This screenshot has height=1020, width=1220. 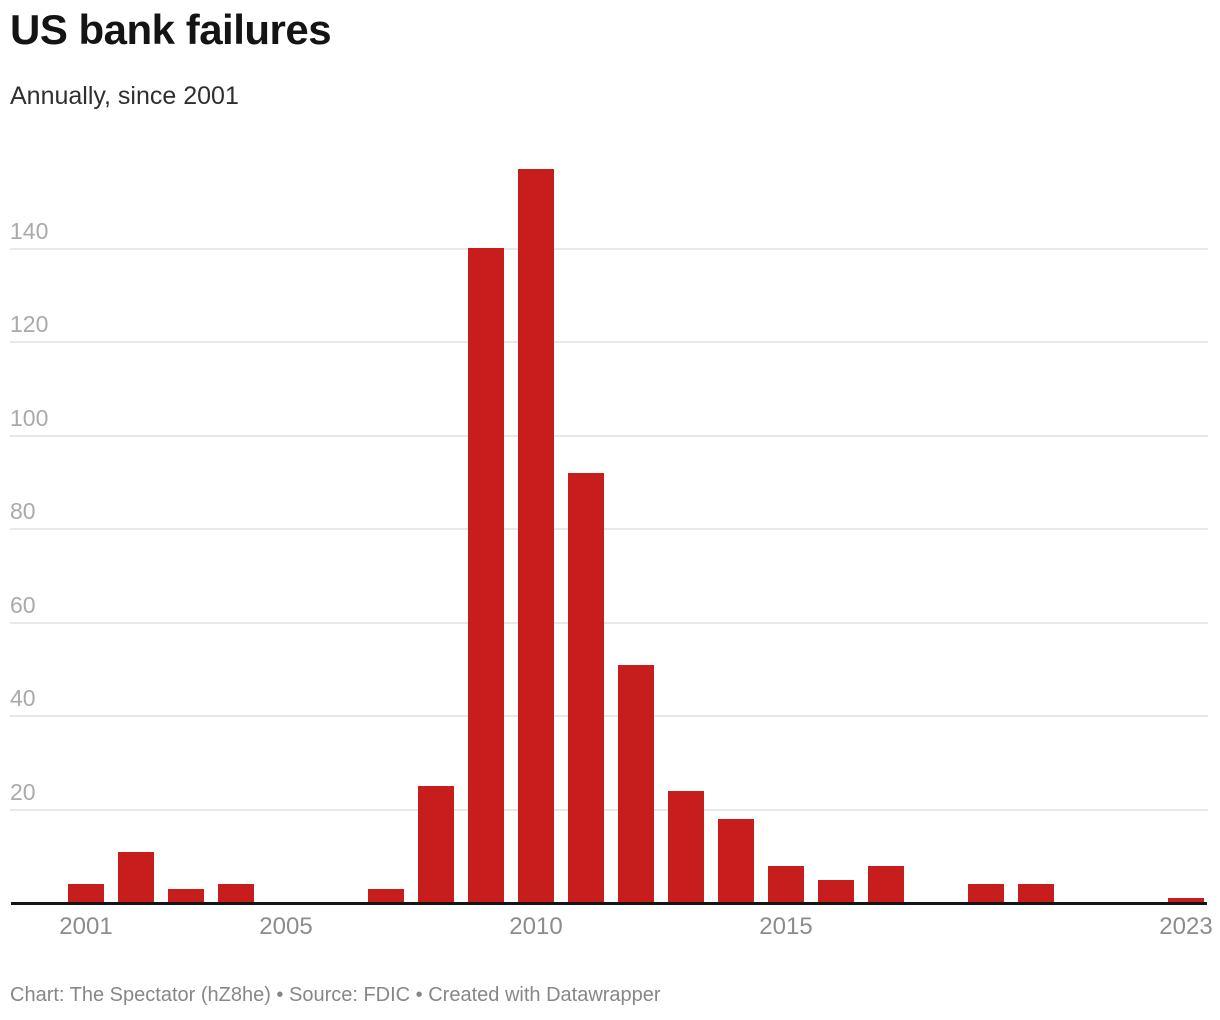 I want to click on bar-2003, so click(x=186, y=896).